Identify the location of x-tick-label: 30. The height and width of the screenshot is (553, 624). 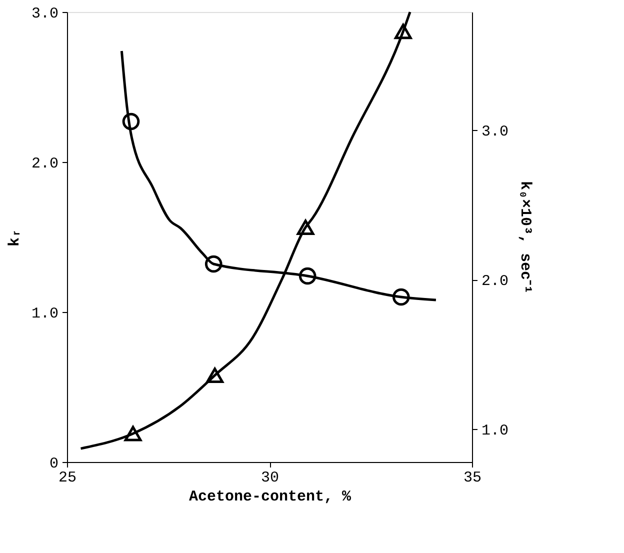
(270, 478).